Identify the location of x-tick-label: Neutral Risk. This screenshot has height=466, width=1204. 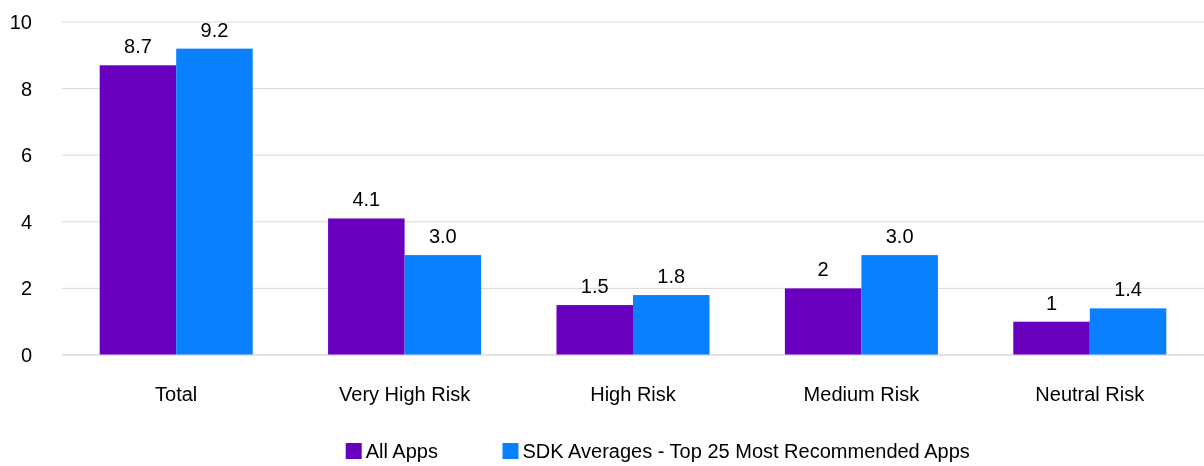
(1090, 394).